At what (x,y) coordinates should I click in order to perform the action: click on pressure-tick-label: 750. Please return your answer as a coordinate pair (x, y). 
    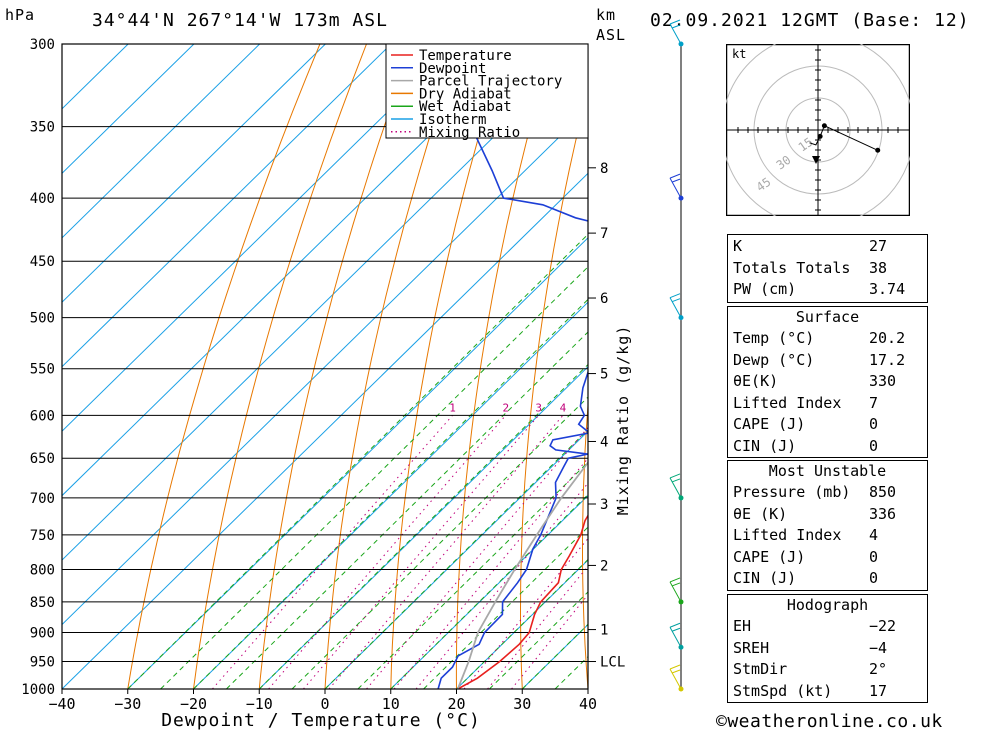
    Looking at the image, I should click on (42, 536).